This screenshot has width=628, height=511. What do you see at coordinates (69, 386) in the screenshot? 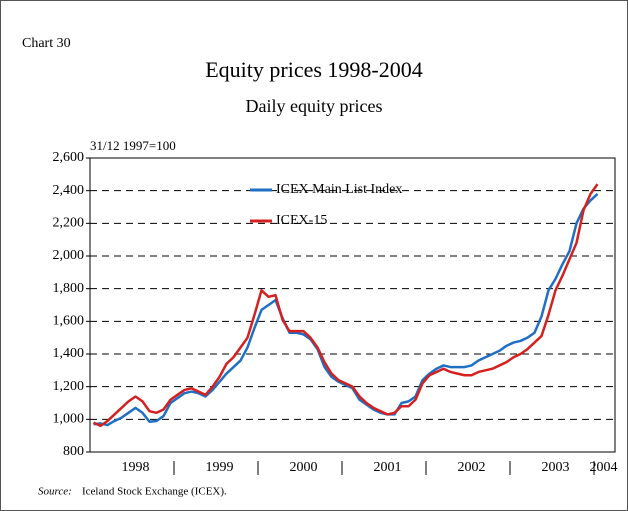
I see `y-tick-label: 1,200` at bounding box center [69, 386].